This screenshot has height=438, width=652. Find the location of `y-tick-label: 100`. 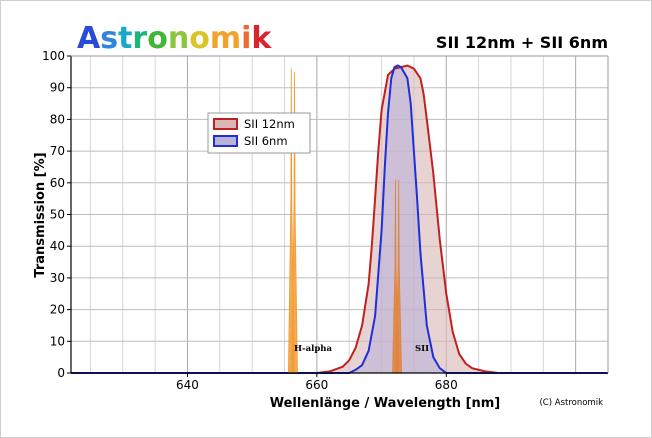

y-tick-label: 100 is located at coordinates (53, 56).